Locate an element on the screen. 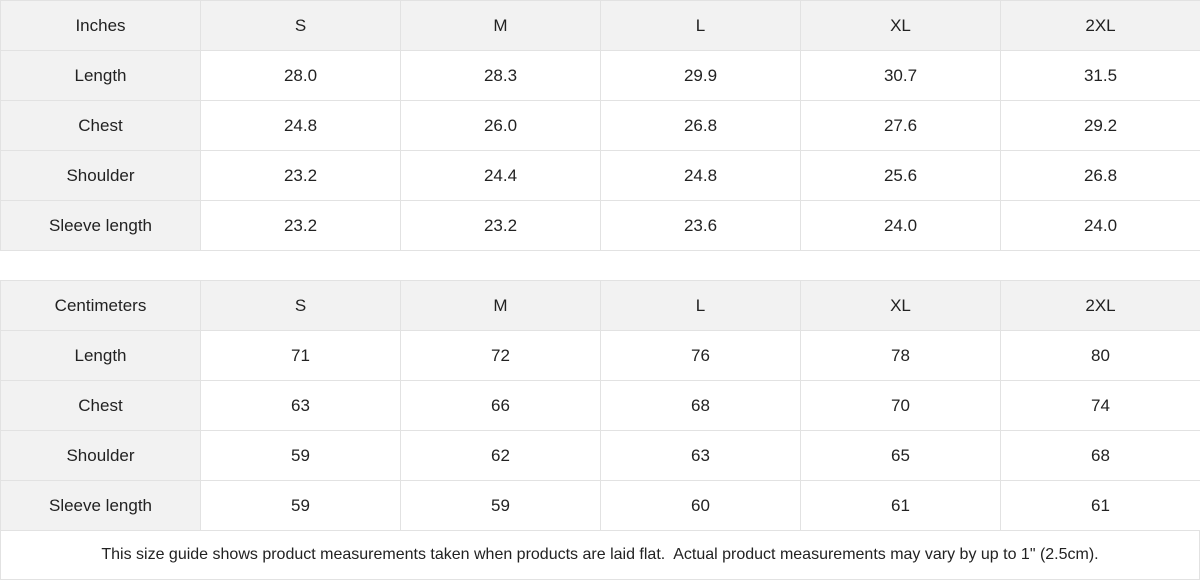 This screenshot has width=1200, height=580. header-cell: Centimeters is located at coordinates (100, 305).